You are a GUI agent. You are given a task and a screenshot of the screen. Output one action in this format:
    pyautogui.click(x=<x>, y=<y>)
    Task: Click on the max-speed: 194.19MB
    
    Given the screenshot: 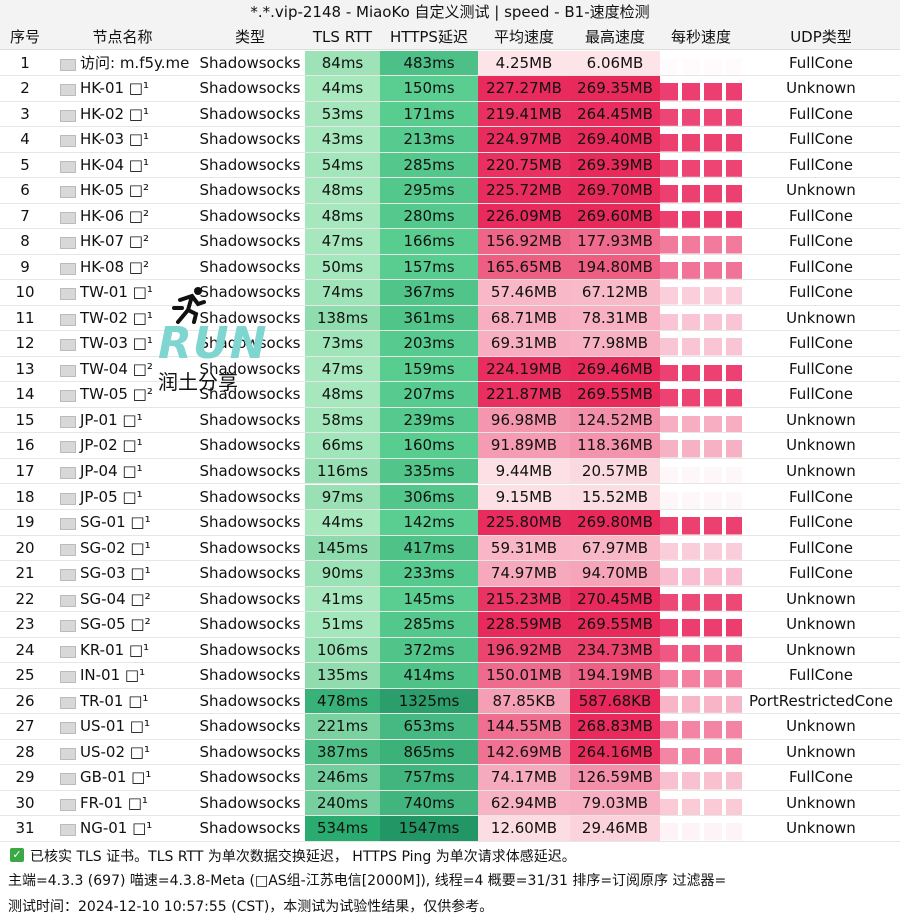 What is the action you would take?
    pyautogui.click(x=615, y=676)
    